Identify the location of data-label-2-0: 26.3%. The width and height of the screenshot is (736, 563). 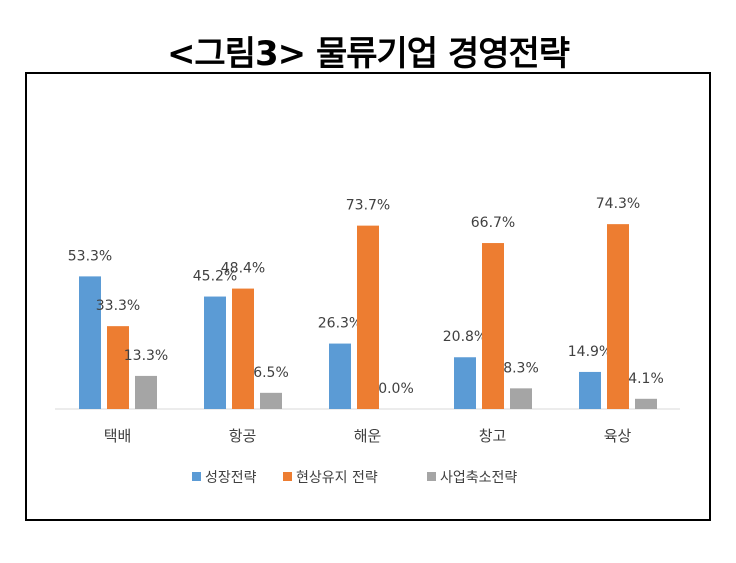
(340, 324).